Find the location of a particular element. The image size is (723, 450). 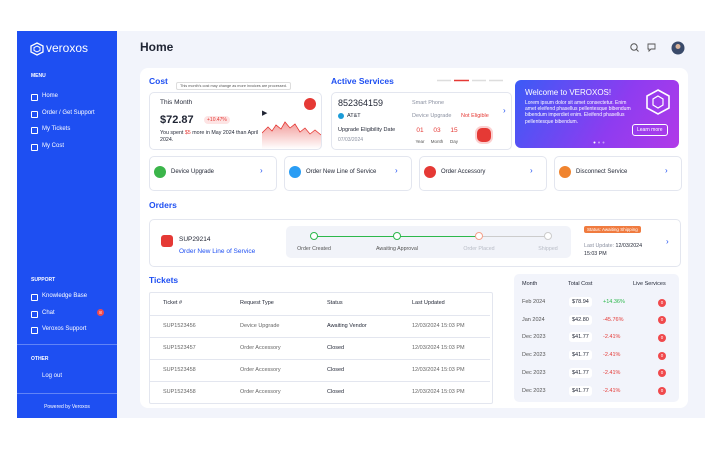

last-update: Last Update: 12/03/2024 15:03 PM is located at coordinates (619, 250).